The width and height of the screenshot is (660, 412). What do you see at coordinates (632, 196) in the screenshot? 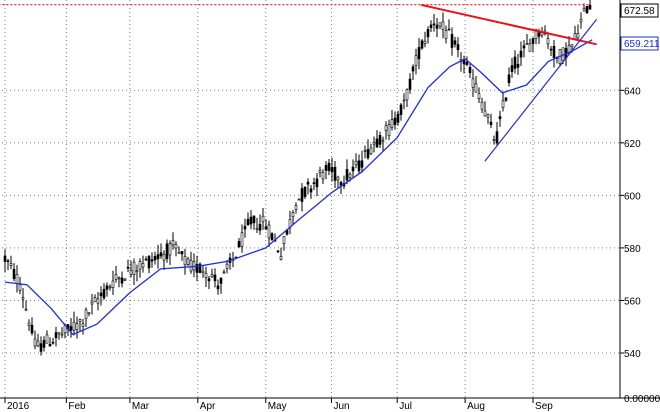
I see `y-tick-label: 600` at bounding box center [632, 196].